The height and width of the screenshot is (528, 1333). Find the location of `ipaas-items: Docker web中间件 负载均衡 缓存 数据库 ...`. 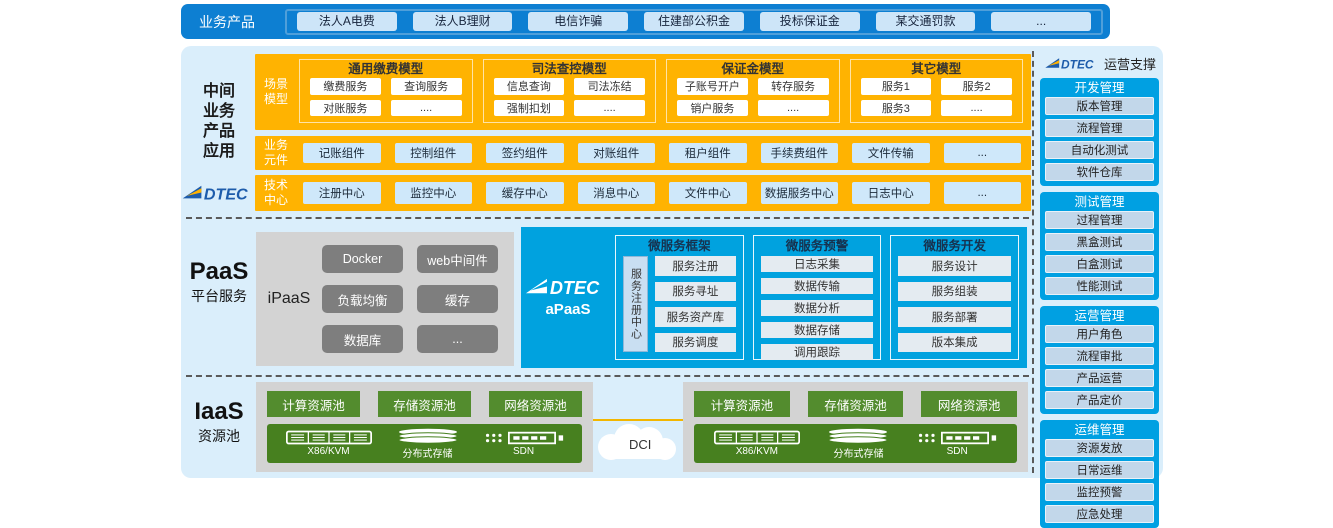

ipaas-items: Docker web中间件 负载均衡 缓存 数据库 ... is located at coordinates (418, 299).